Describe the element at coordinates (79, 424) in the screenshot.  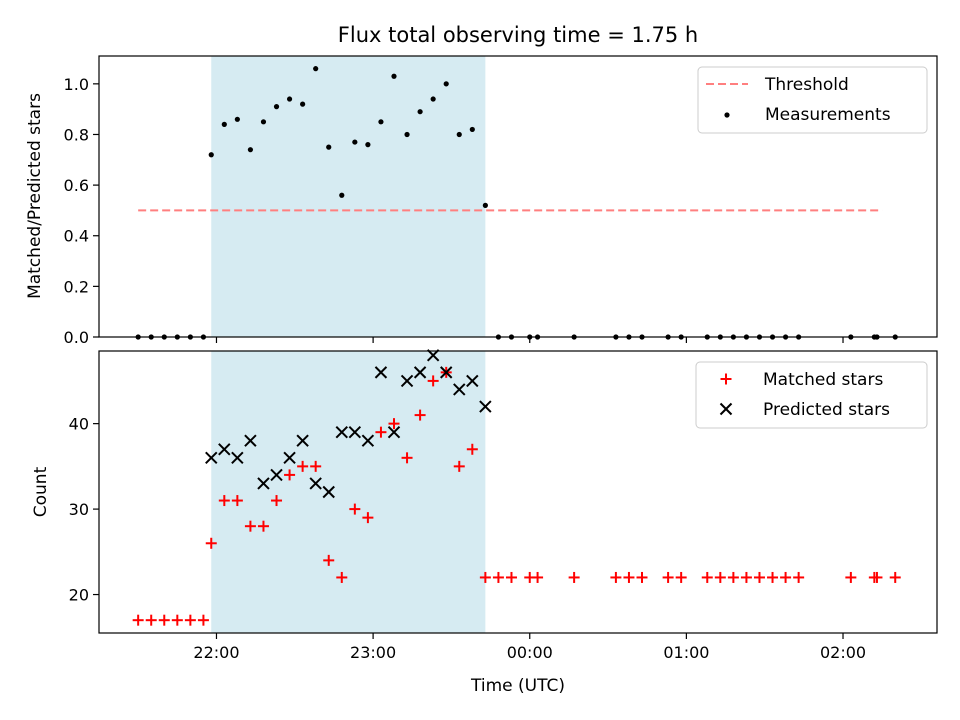
I see `bottom-ytick-label: 40` at that location.